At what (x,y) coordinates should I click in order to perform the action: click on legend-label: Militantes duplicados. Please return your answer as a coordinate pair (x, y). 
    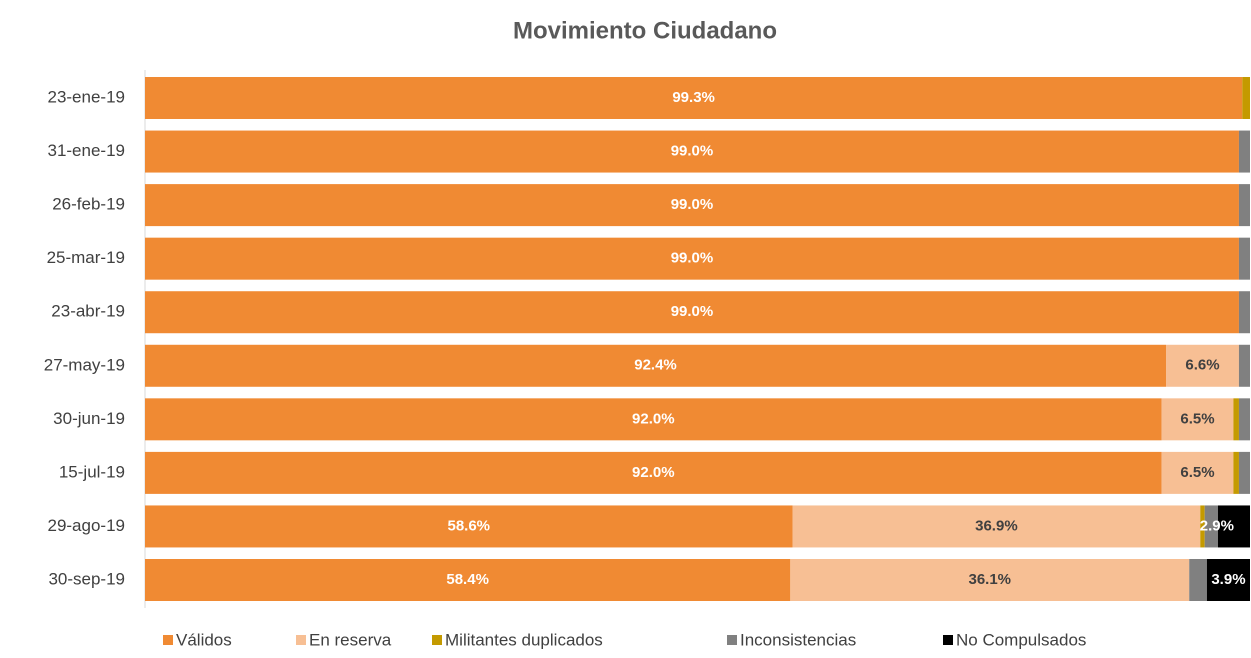
    Looking at the image, I should click on (524, 639).